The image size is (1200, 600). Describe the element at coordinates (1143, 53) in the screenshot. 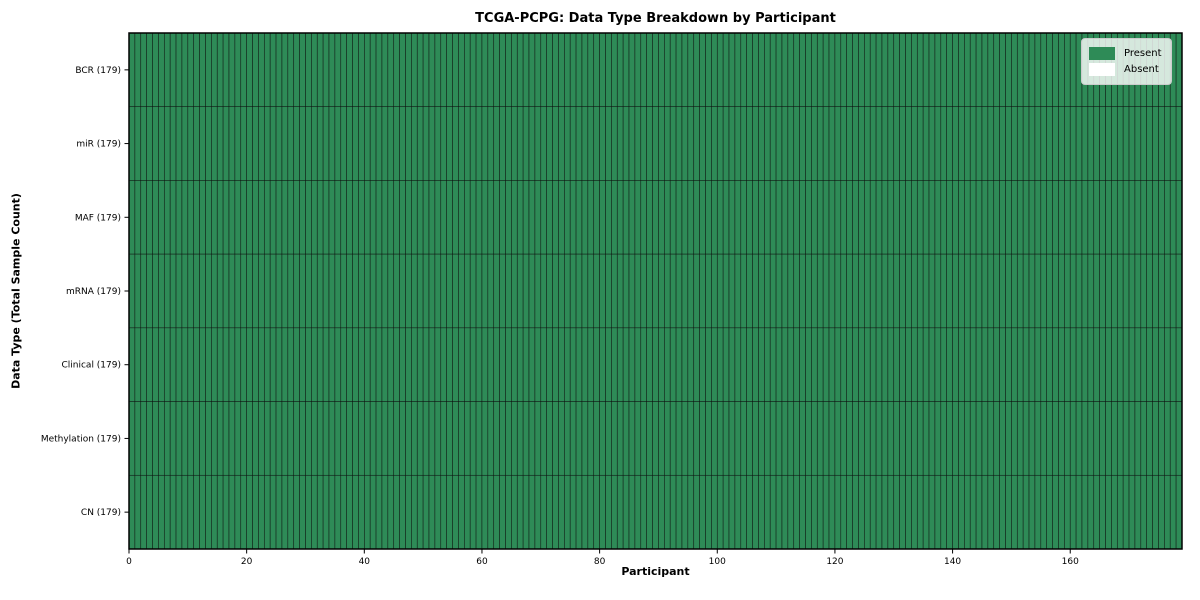

I see `legend-label-present: Present` at that location.